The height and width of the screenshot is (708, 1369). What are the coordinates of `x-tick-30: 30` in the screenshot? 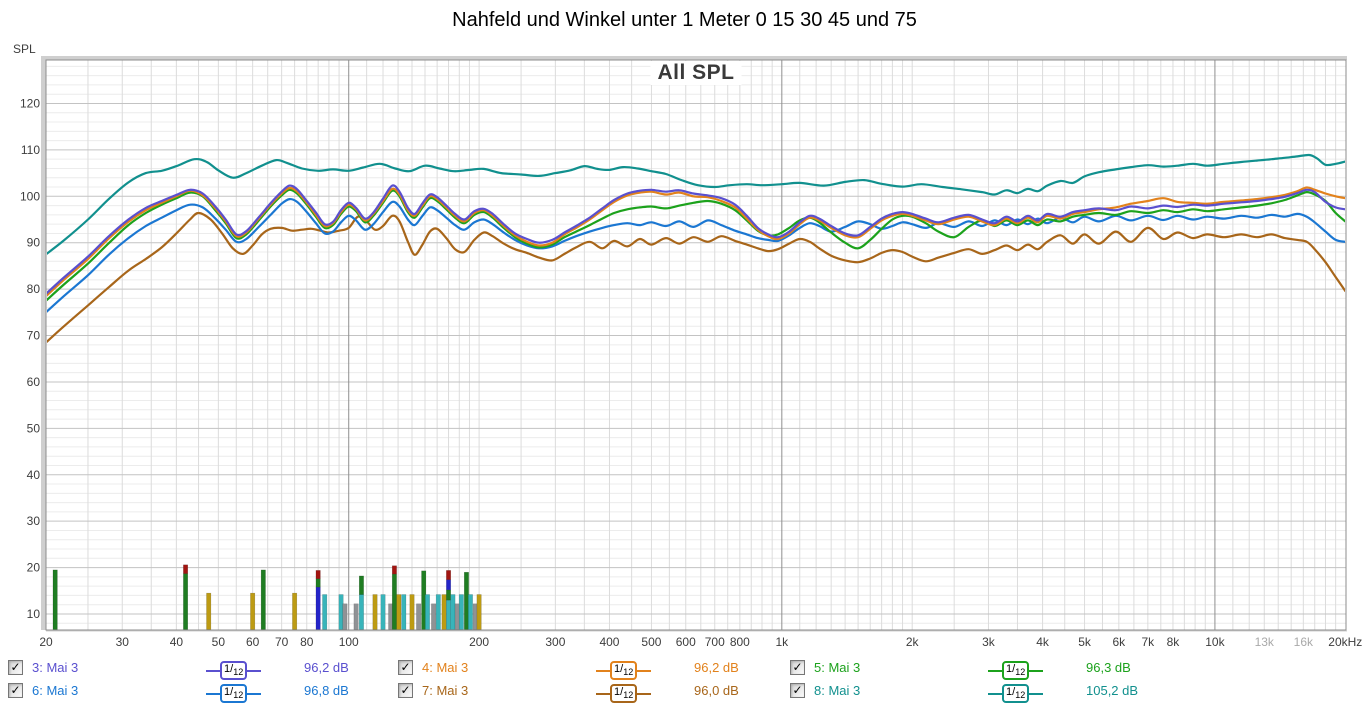 It's located at (123, 642).